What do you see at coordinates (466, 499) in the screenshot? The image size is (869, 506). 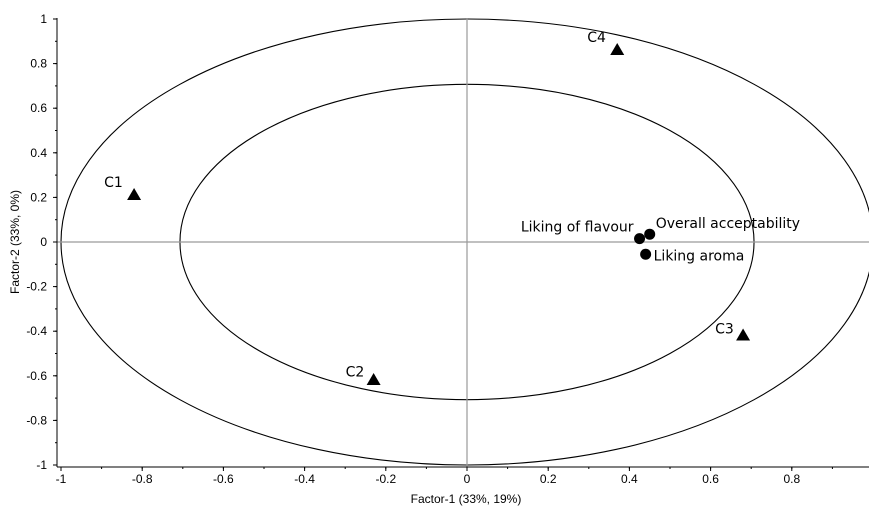 I see `x-axis-title: Factor-1 (33%, 19%)` at bounding box center [466, 499].